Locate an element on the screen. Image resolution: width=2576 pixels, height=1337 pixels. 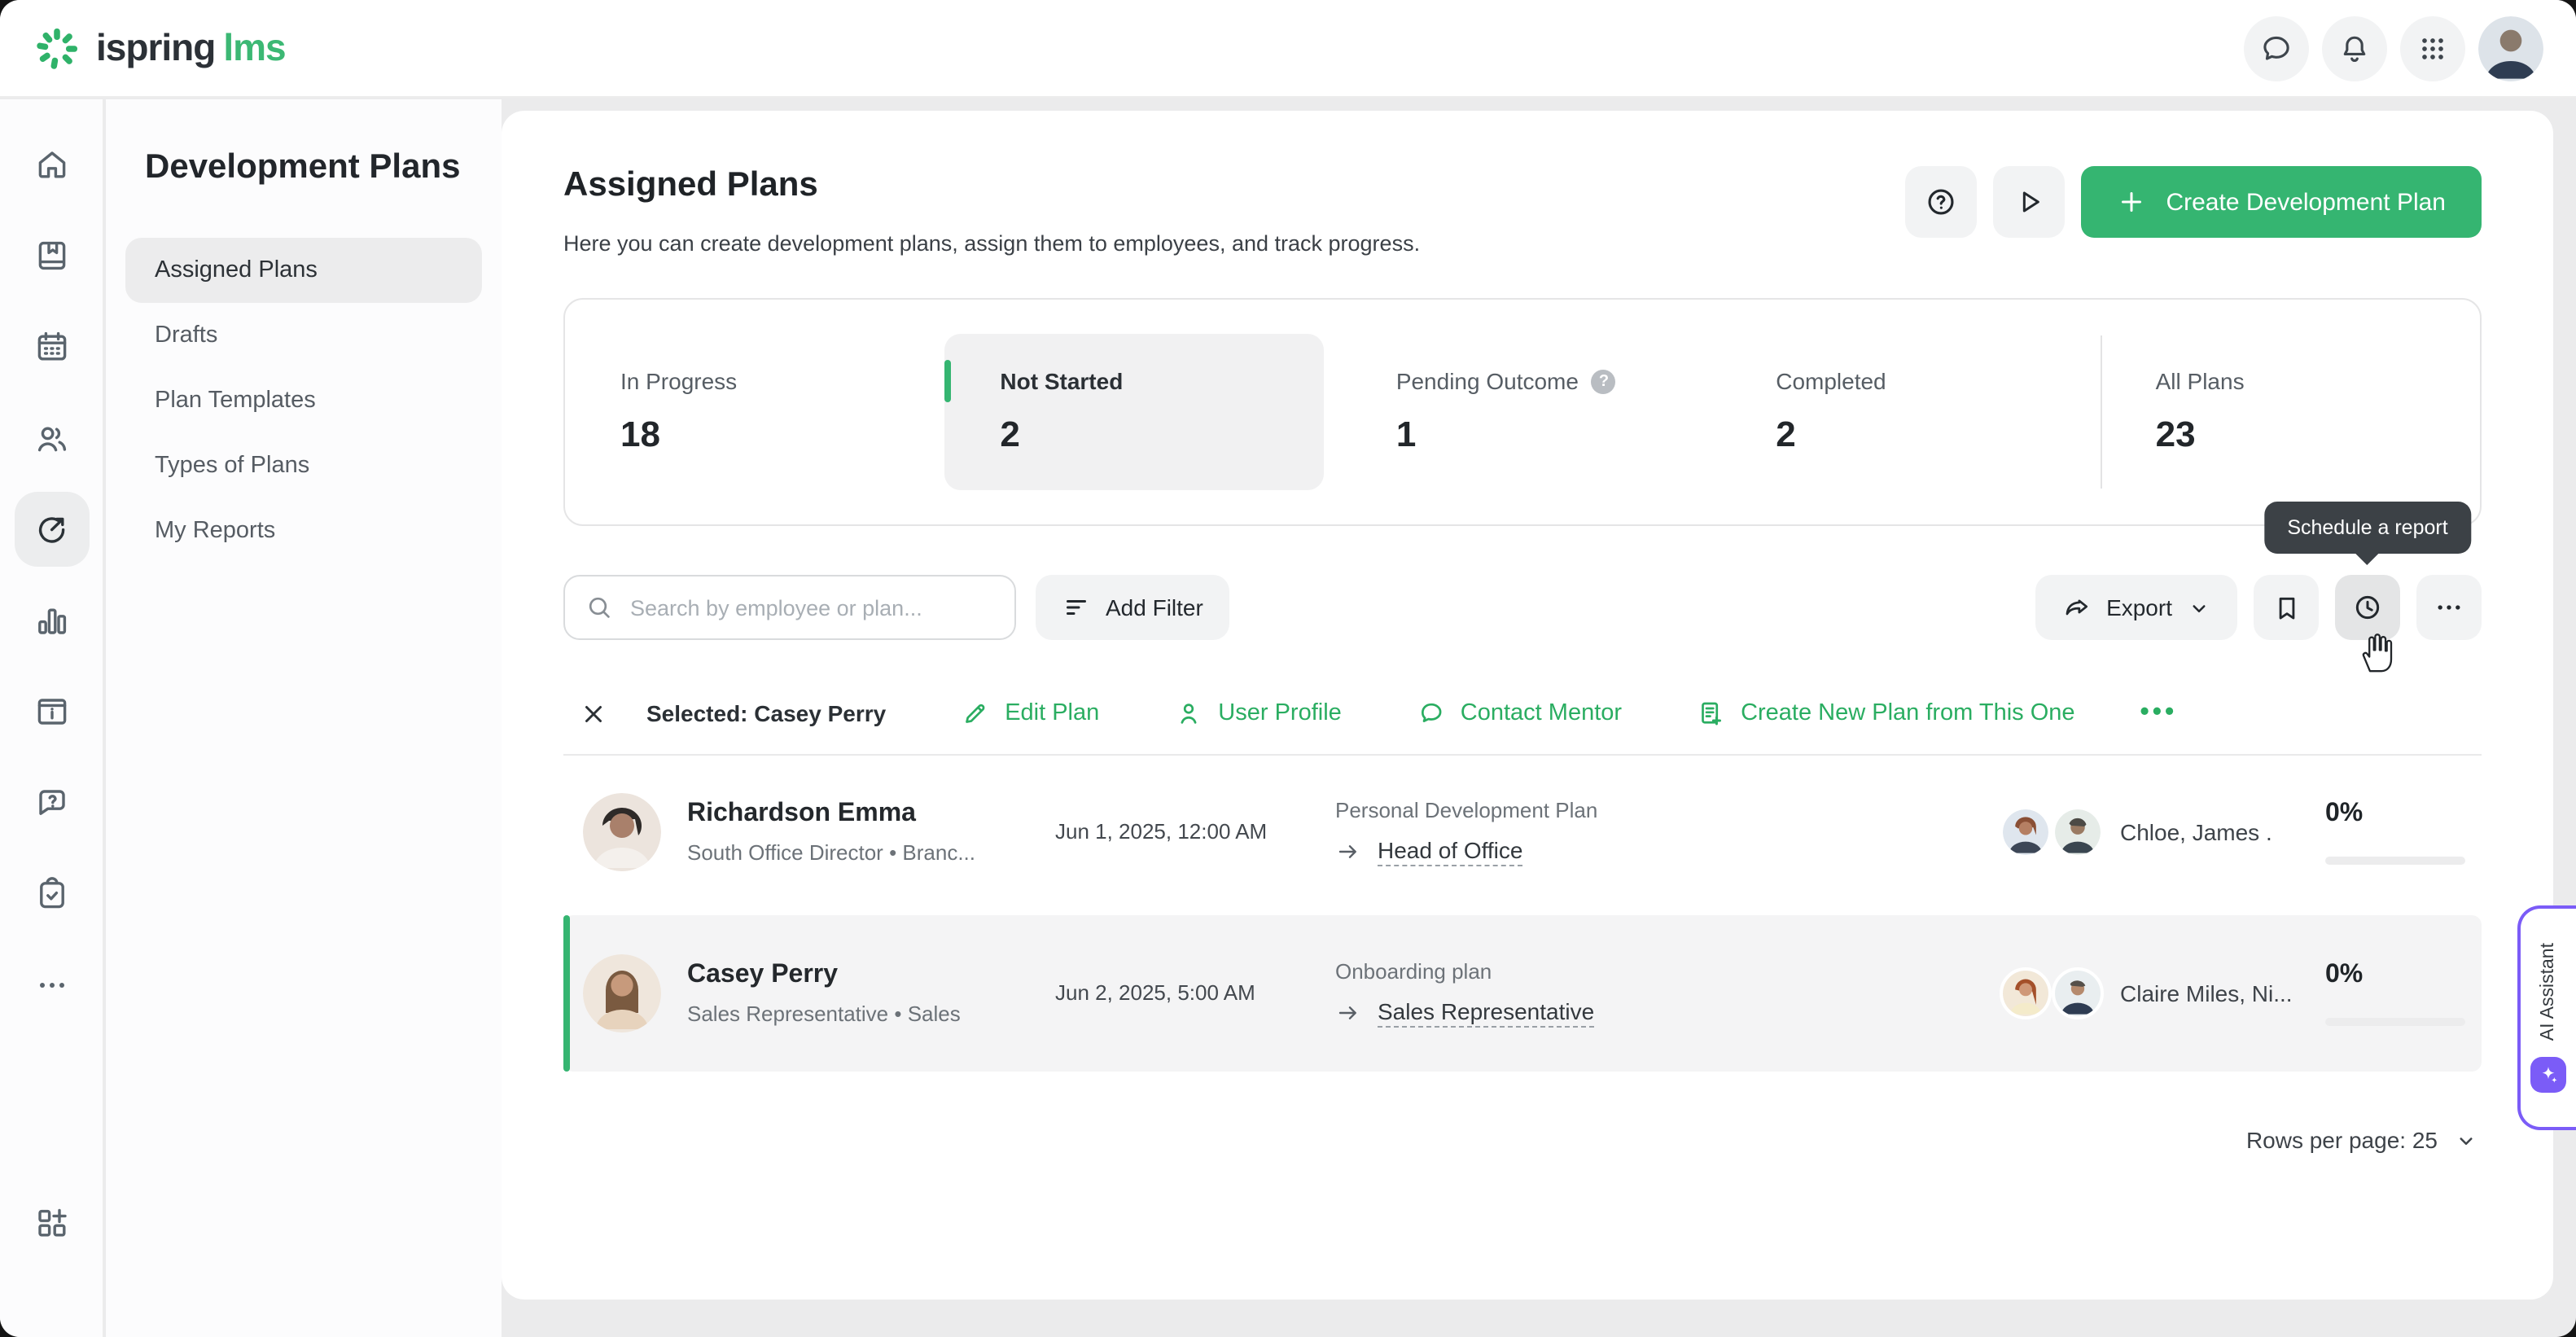
chat-icon is located at coordinates (2276, 48).